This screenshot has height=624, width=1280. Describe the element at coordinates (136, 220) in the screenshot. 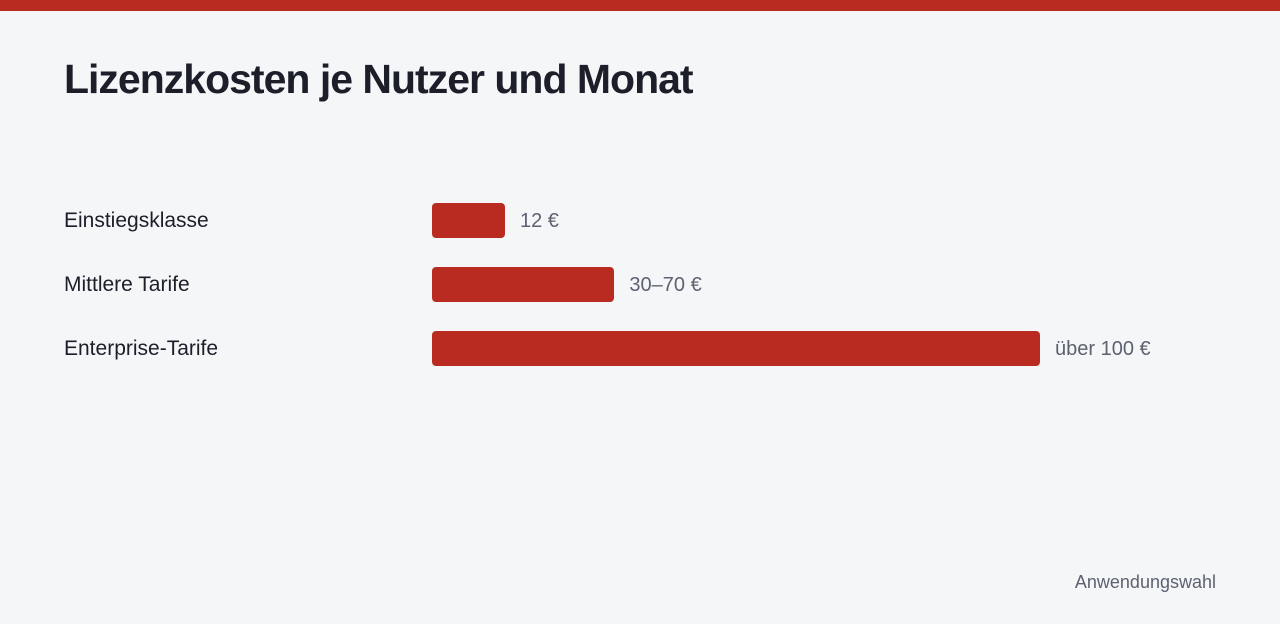

I see `category-label: Einstiegsklasse` at that location.